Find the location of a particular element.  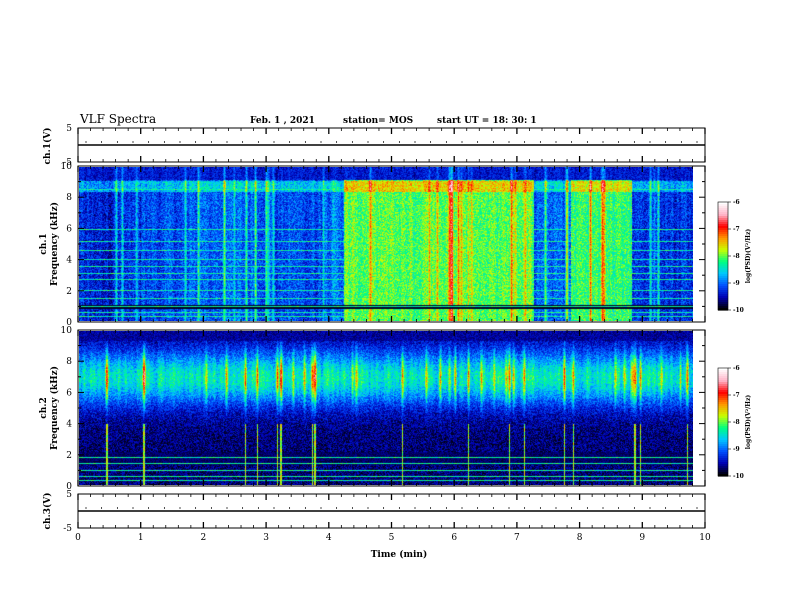

x-tick-label: 1 is located at coordinates (141, 538).